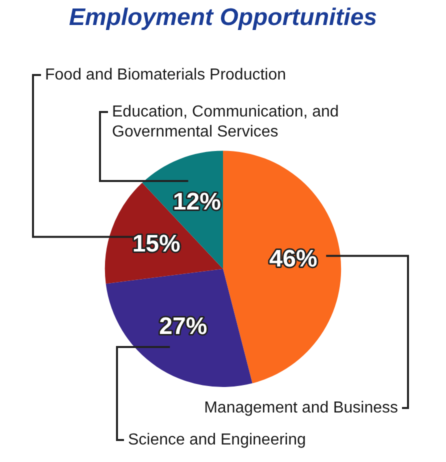  I want to click on data-label: 15%, so click(156, 244).